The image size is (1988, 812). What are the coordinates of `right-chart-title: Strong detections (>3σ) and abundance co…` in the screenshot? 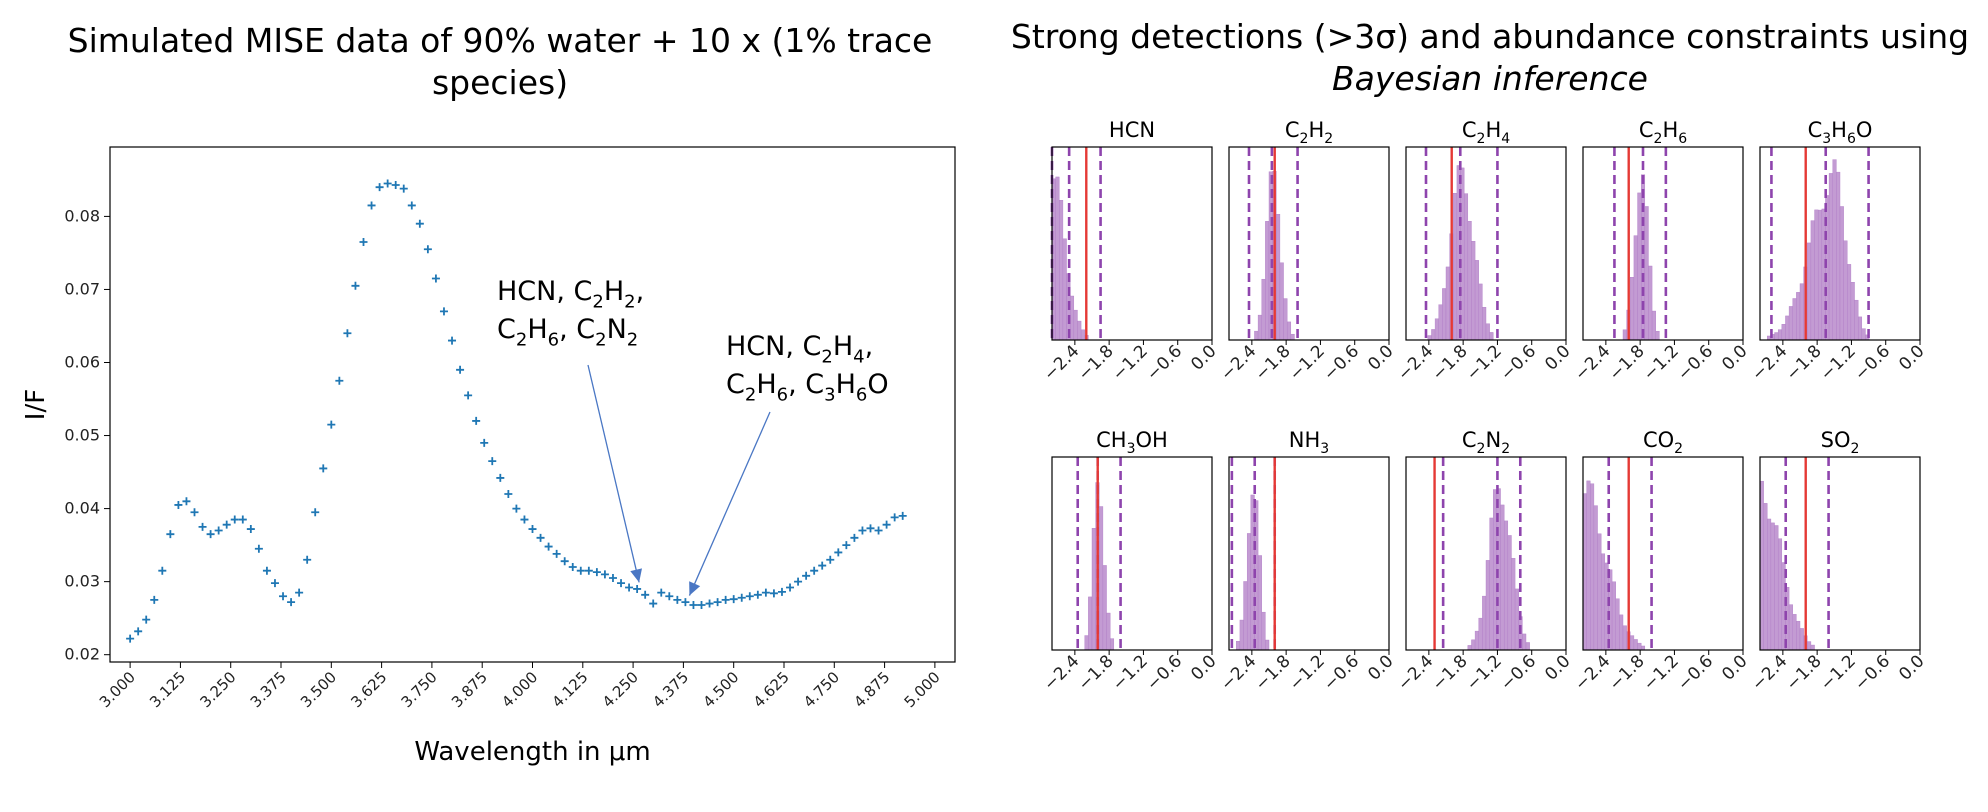 It's located at (1490, 58).